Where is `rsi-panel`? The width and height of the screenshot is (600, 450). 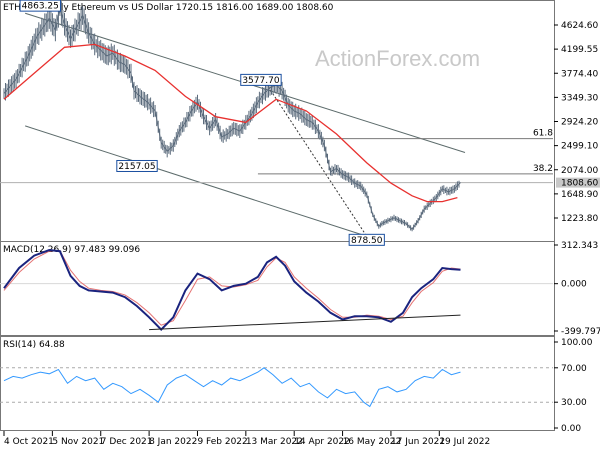 rsi-panel is located at coordinates (276, 387).